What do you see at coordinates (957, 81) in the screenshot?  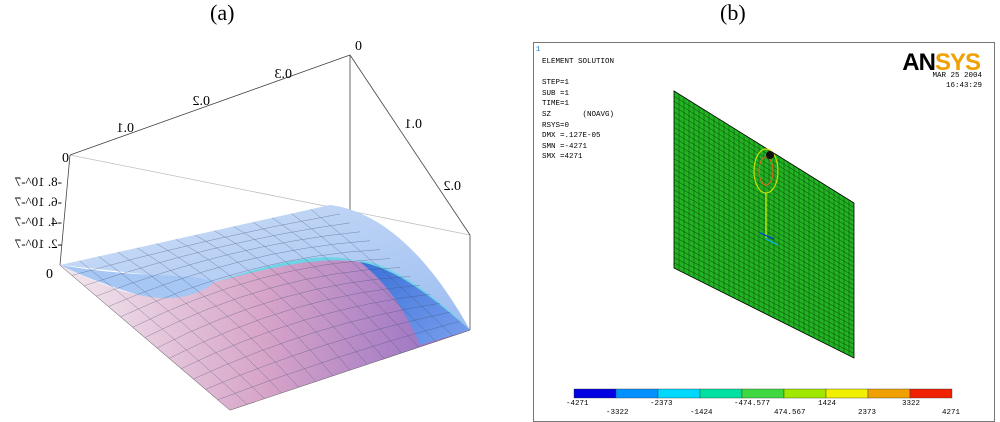 I see `date-time: MAR 25 2004 16:43:29` at bounding box center [957, 81].